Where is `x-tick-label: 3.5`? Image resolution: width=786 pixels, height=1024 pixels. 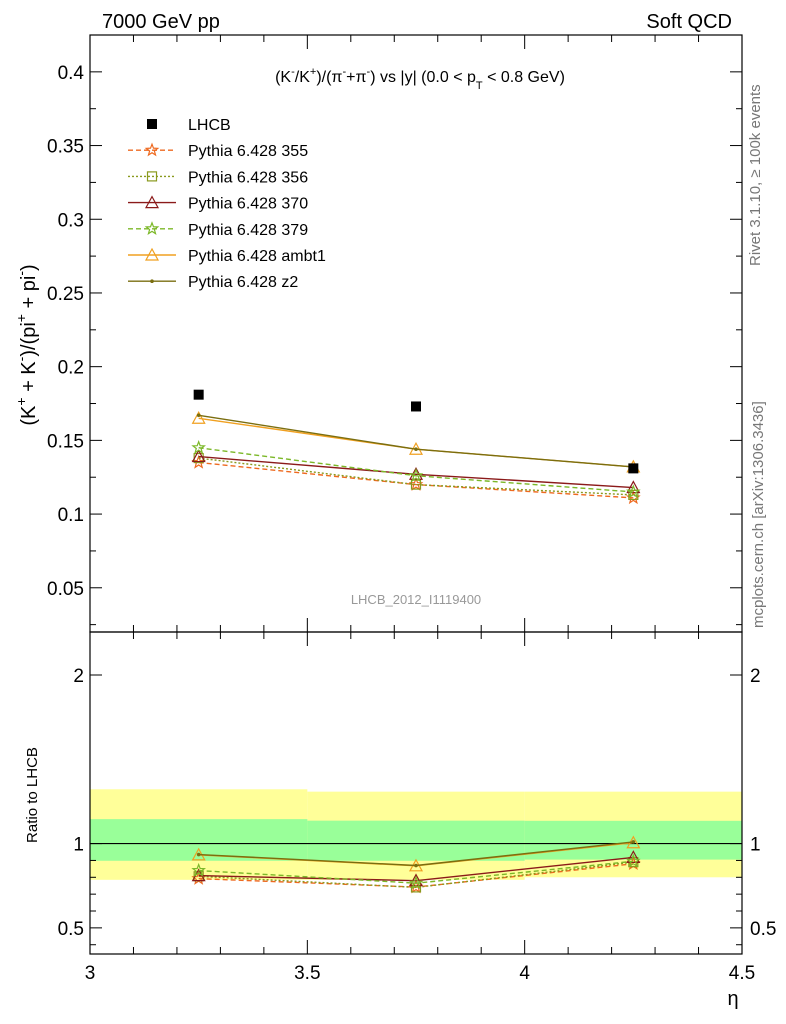
x-tick-label: 3.5 is located at coordinates (307, 973).